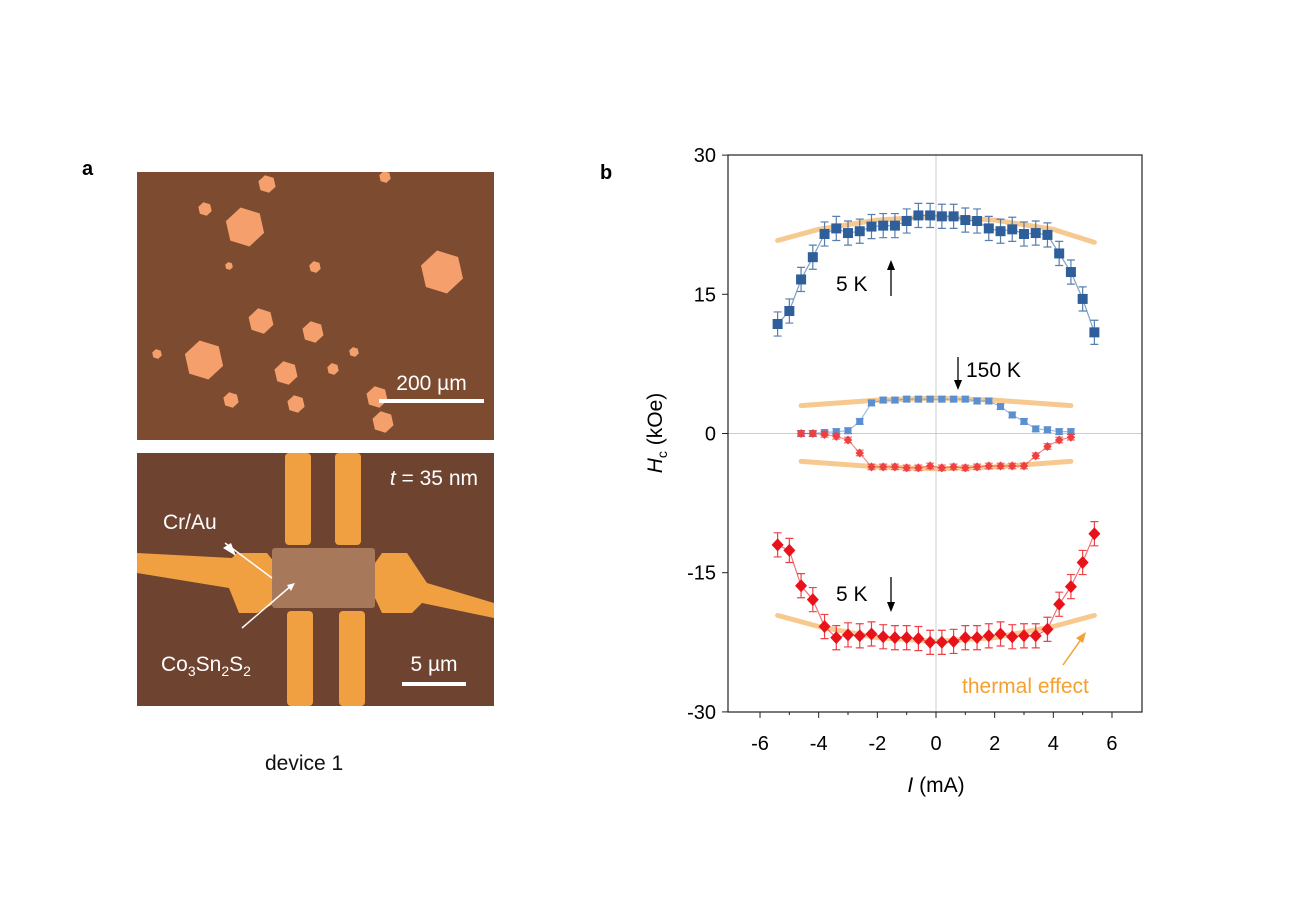  Describe the element at coordinates (436, 478) in the screenshot. I see `thickness-value: = 35 nm` at that location.